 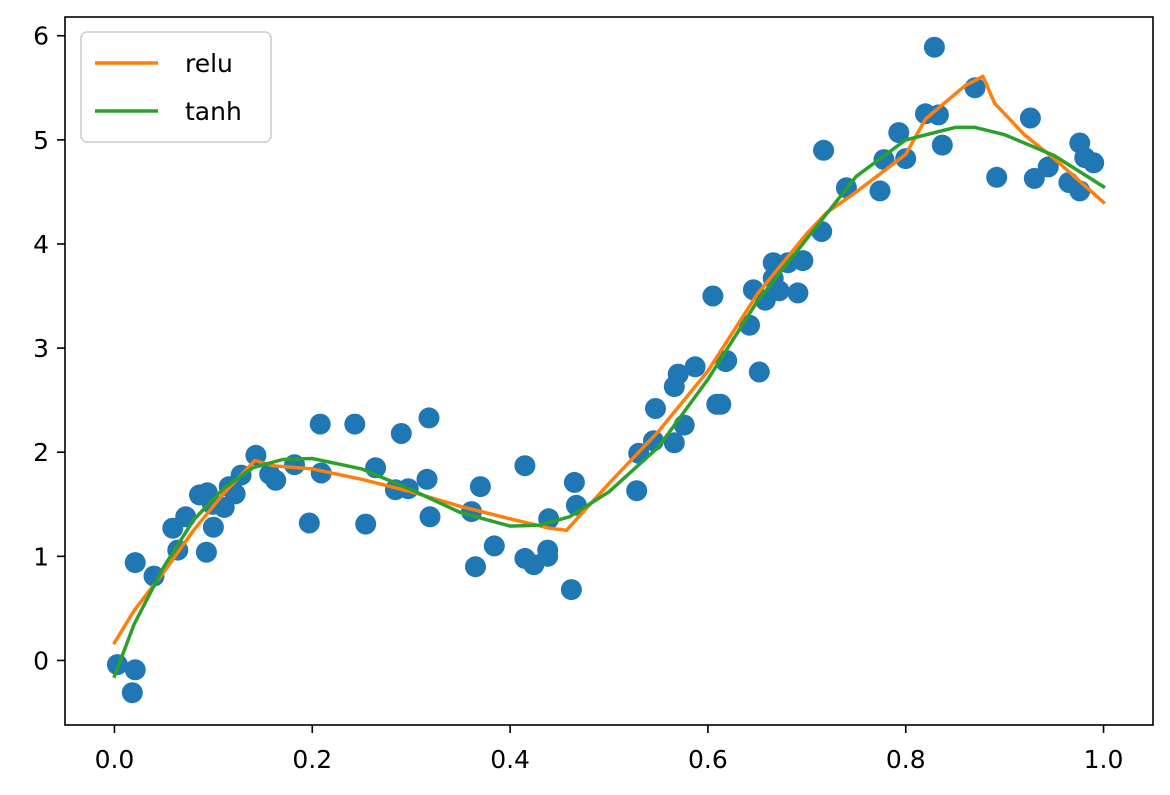 I want to click on legend: relu tanh, so click(x=176, y=87).